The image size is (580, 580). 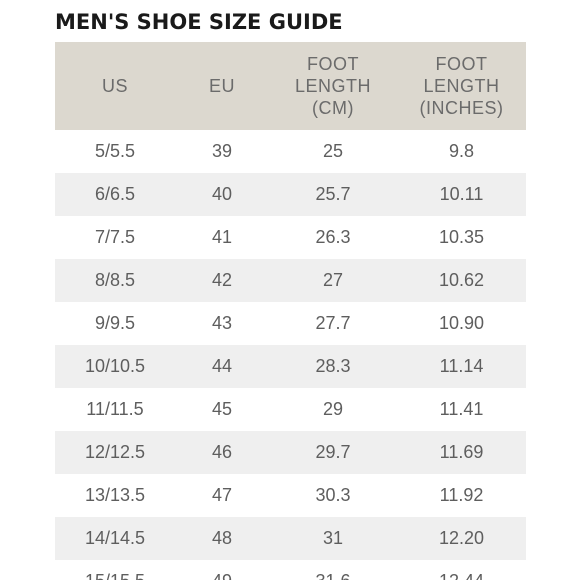 What do you see at coordinates (333, 538) in the screenshot?
I see `cell-cm: 31` at bounding box center [333, 538].